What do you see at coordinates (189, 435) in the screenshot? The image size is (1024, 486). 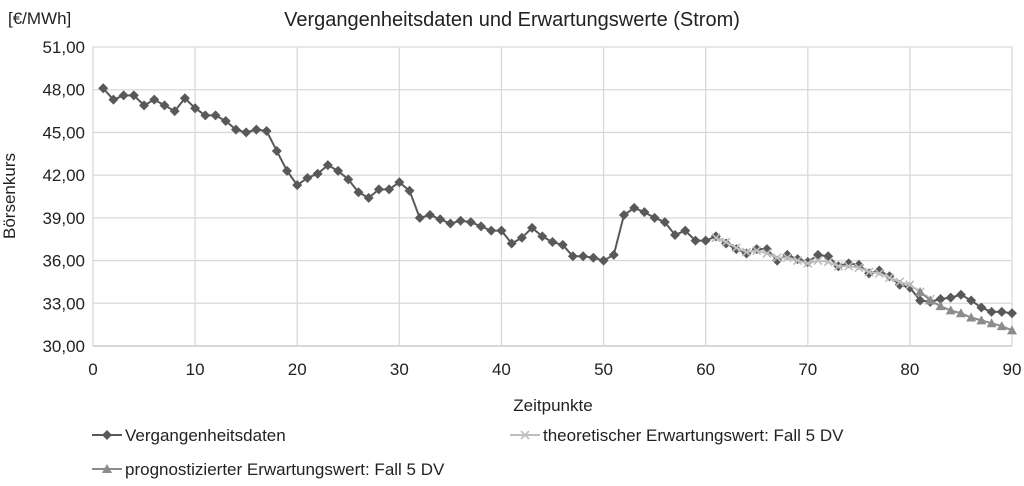 I see `legend-item: Vergangenheitsdaten` at bounding box center [189, 435].